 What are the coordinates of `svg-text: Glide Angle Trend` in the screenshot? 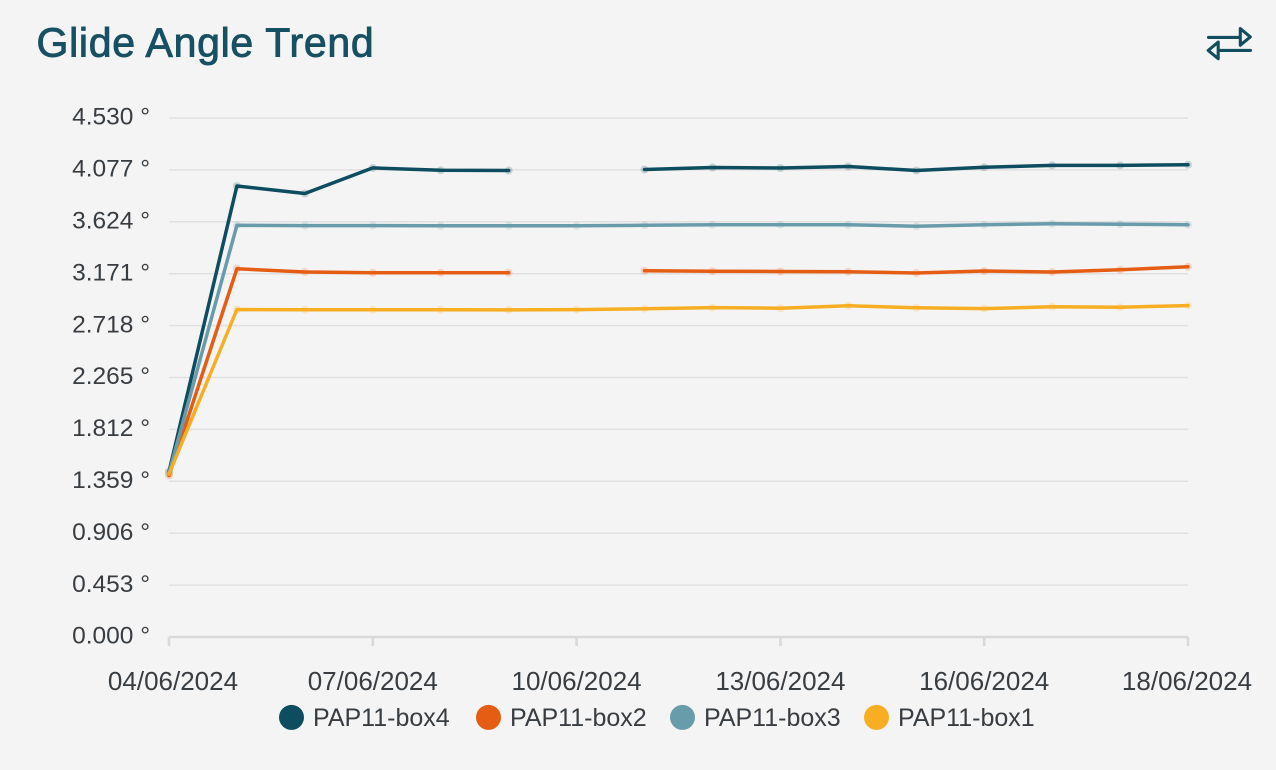 It's located at (206, 43).